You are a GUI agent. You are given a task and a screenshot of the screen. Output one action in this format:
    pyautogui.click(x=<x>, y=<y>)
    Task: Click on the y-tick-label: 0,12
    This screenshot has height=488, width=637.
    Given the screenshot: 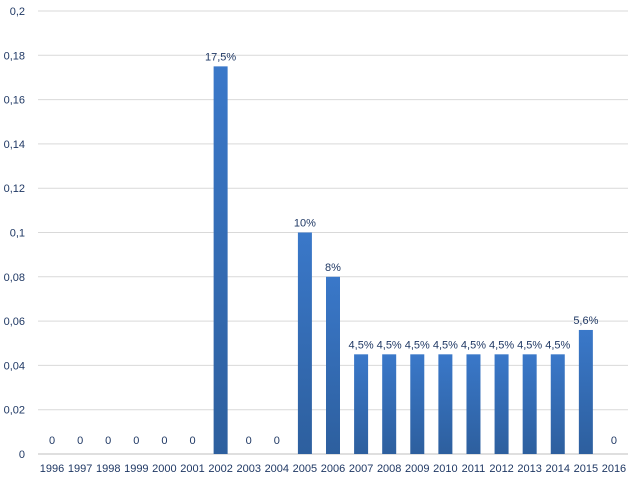 What is the action you would take?
    pyautogui.click(x=14, y=189)
    